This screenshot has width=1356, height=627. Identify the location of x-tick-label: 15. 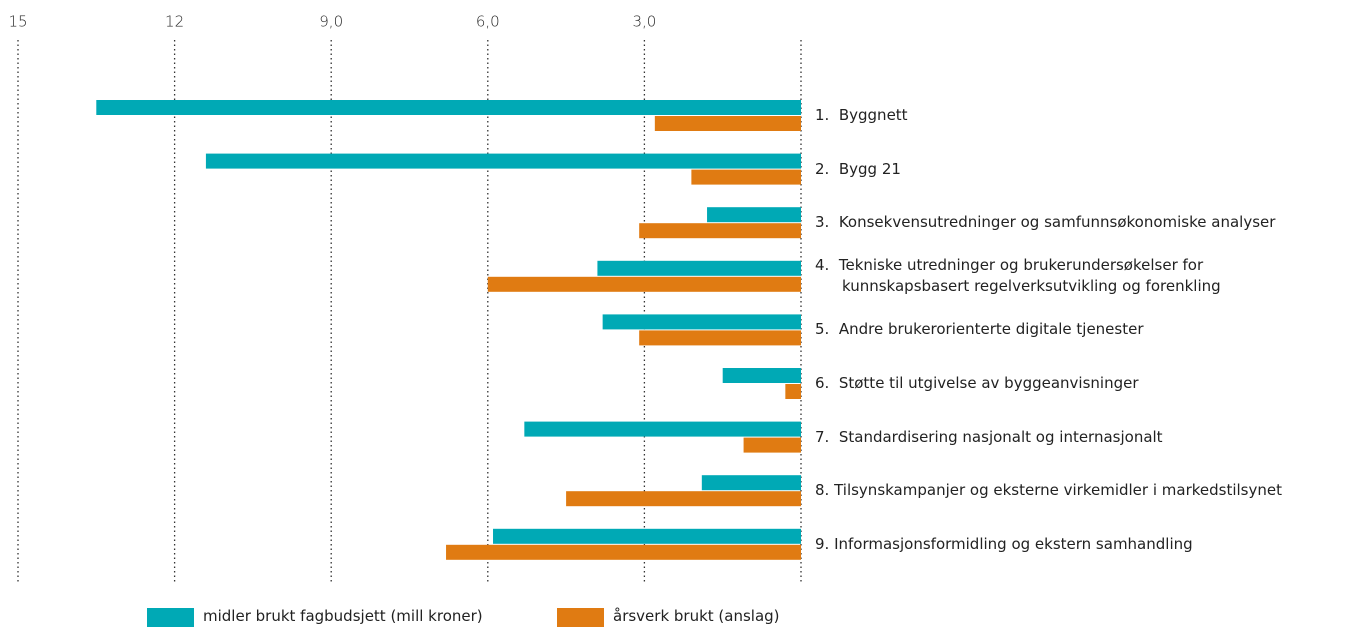
(17, 22).